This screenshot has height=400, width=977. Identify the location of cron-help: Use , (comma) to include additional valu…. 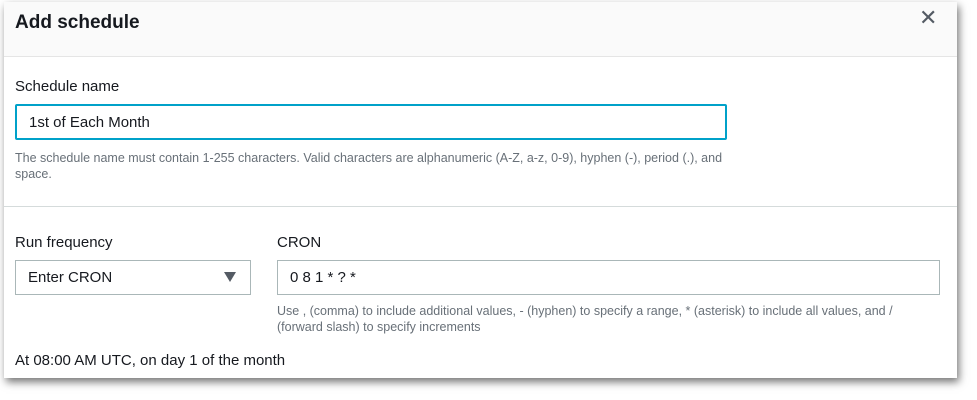
(585, 319).